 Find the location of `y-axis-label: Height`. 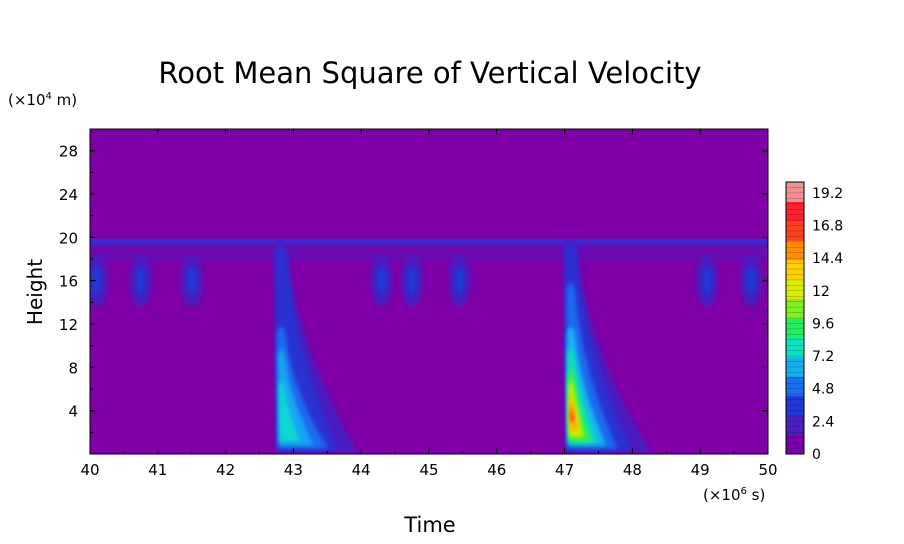

y-axis-label: Height is located at coordinates (35, 292).